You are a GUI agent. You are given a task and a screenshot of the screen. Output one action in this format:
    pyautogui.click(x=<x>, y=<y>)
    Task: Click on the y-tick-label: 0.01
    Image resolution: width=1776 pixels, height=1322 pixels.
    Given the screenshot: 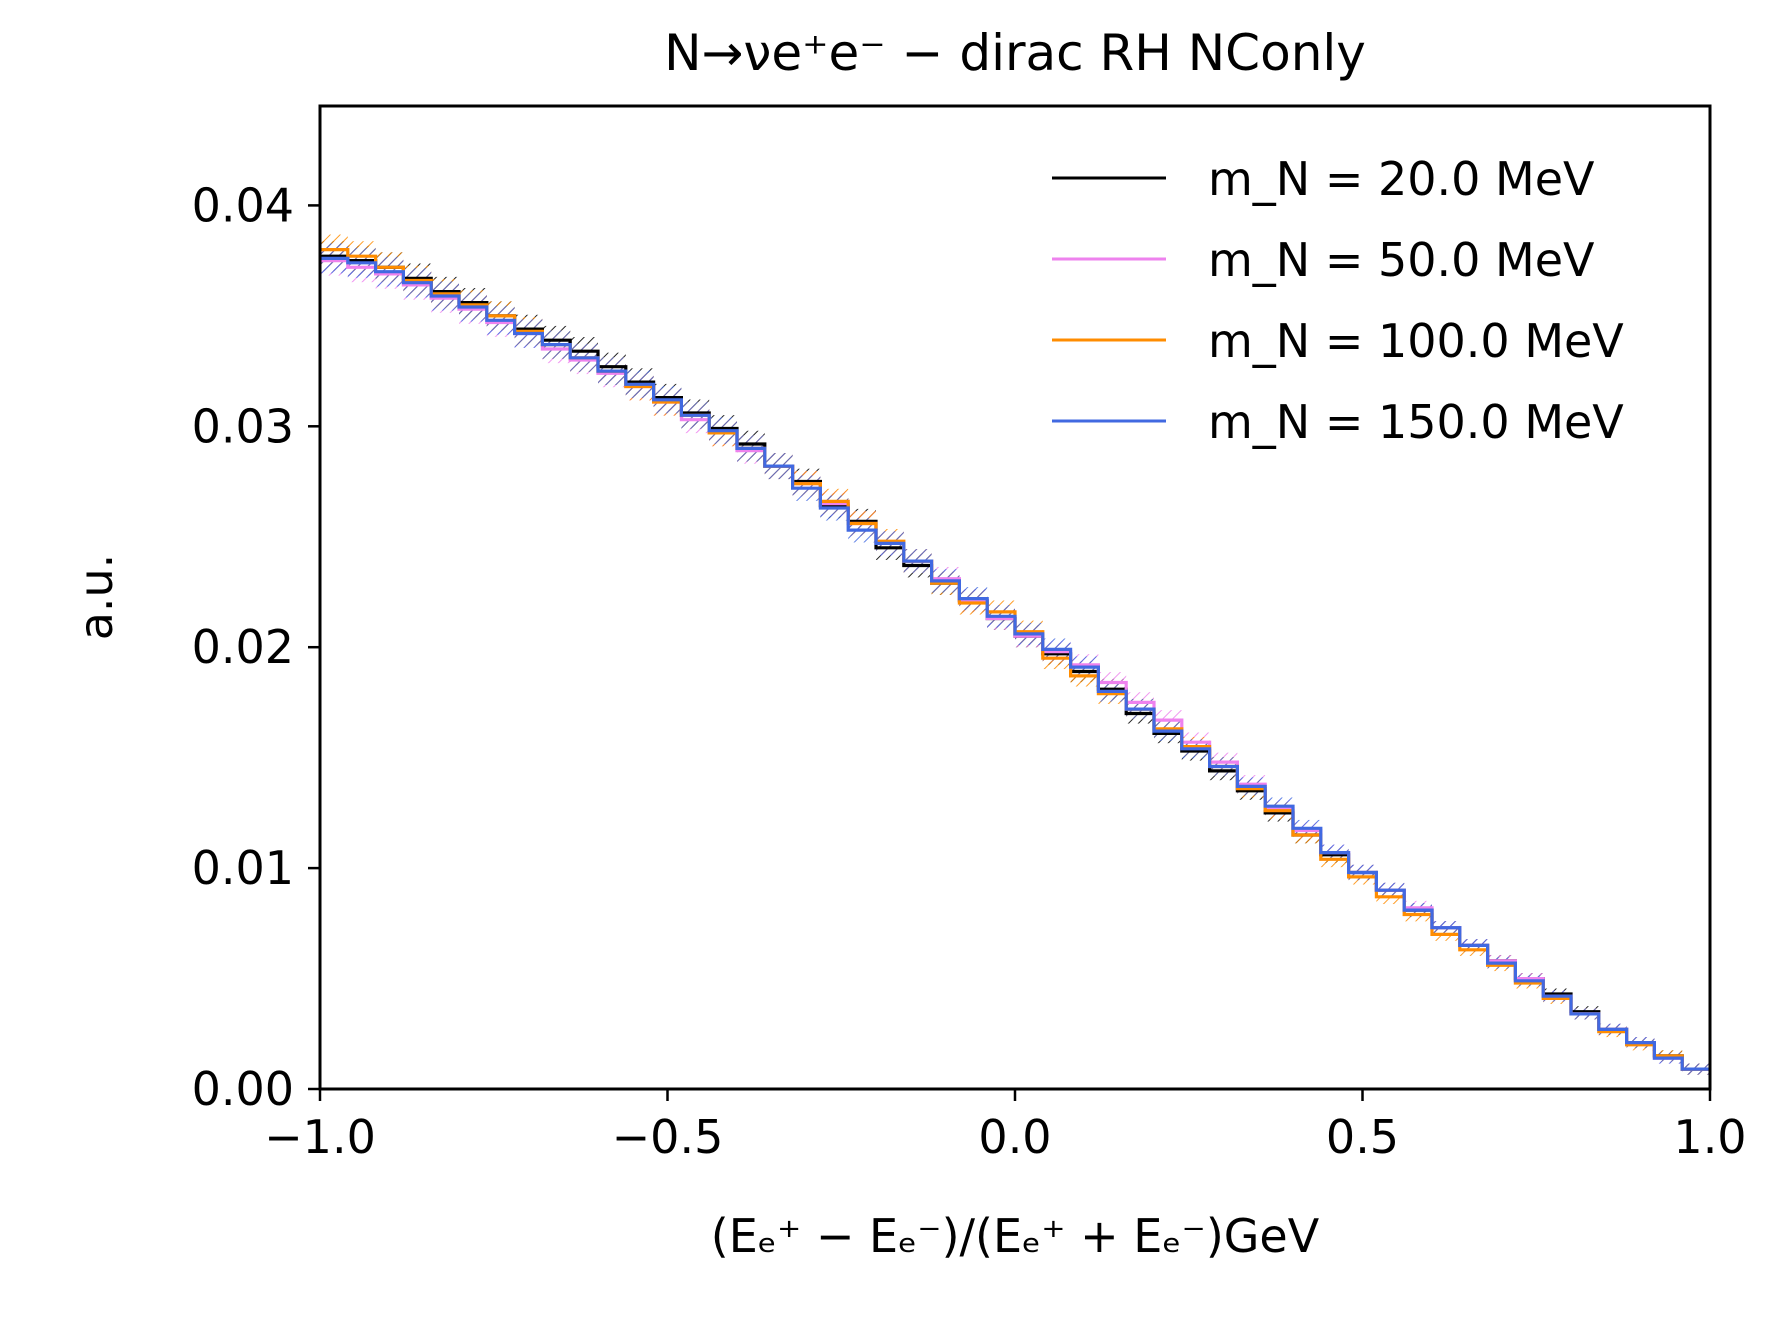 What is the action you would take?
    pyautogui.click(x=243, y=868)
    